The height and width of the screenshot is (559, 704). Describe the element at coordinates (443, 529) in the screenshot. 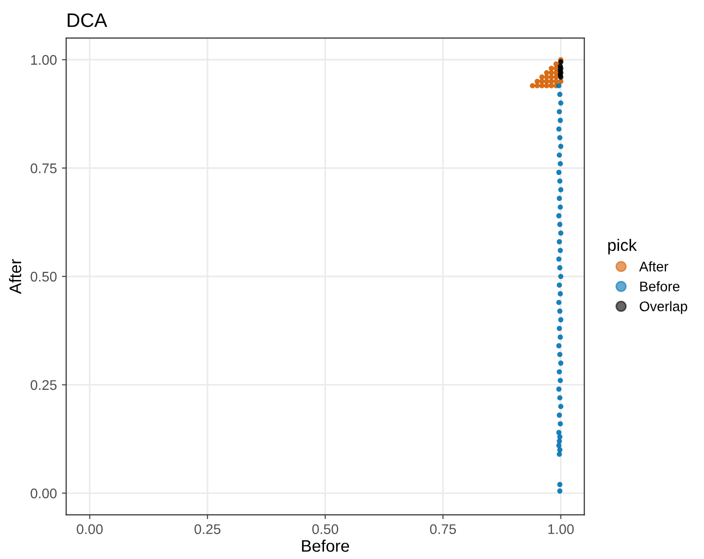

I see `x-tick-label: 0.75` at that location.